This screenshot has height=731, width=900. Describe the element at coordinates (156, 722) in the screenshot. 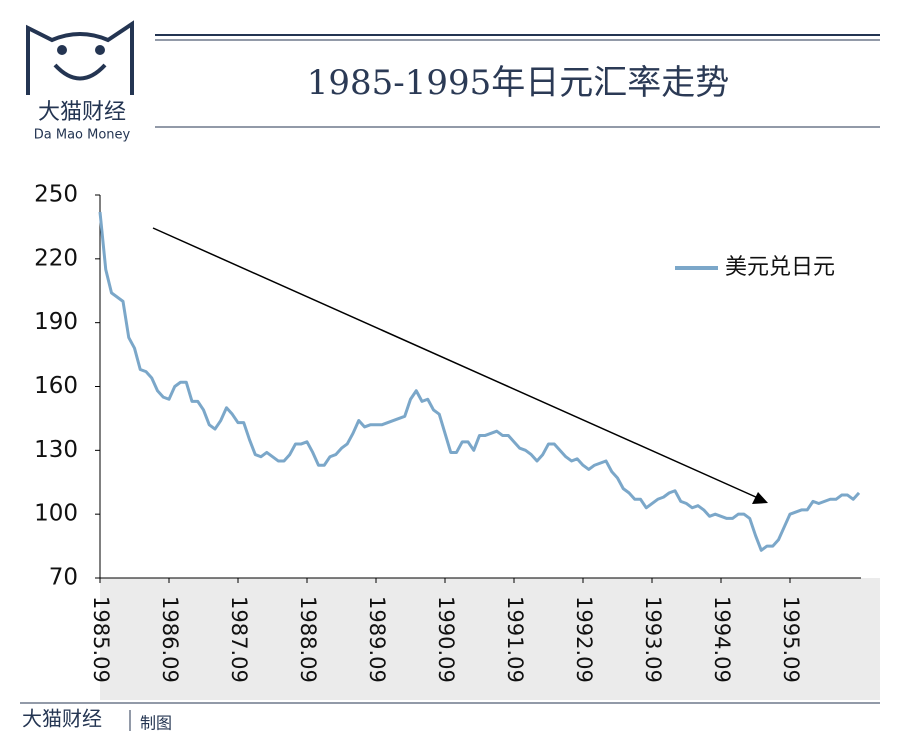

I see `footer-note: 制图` at that location.